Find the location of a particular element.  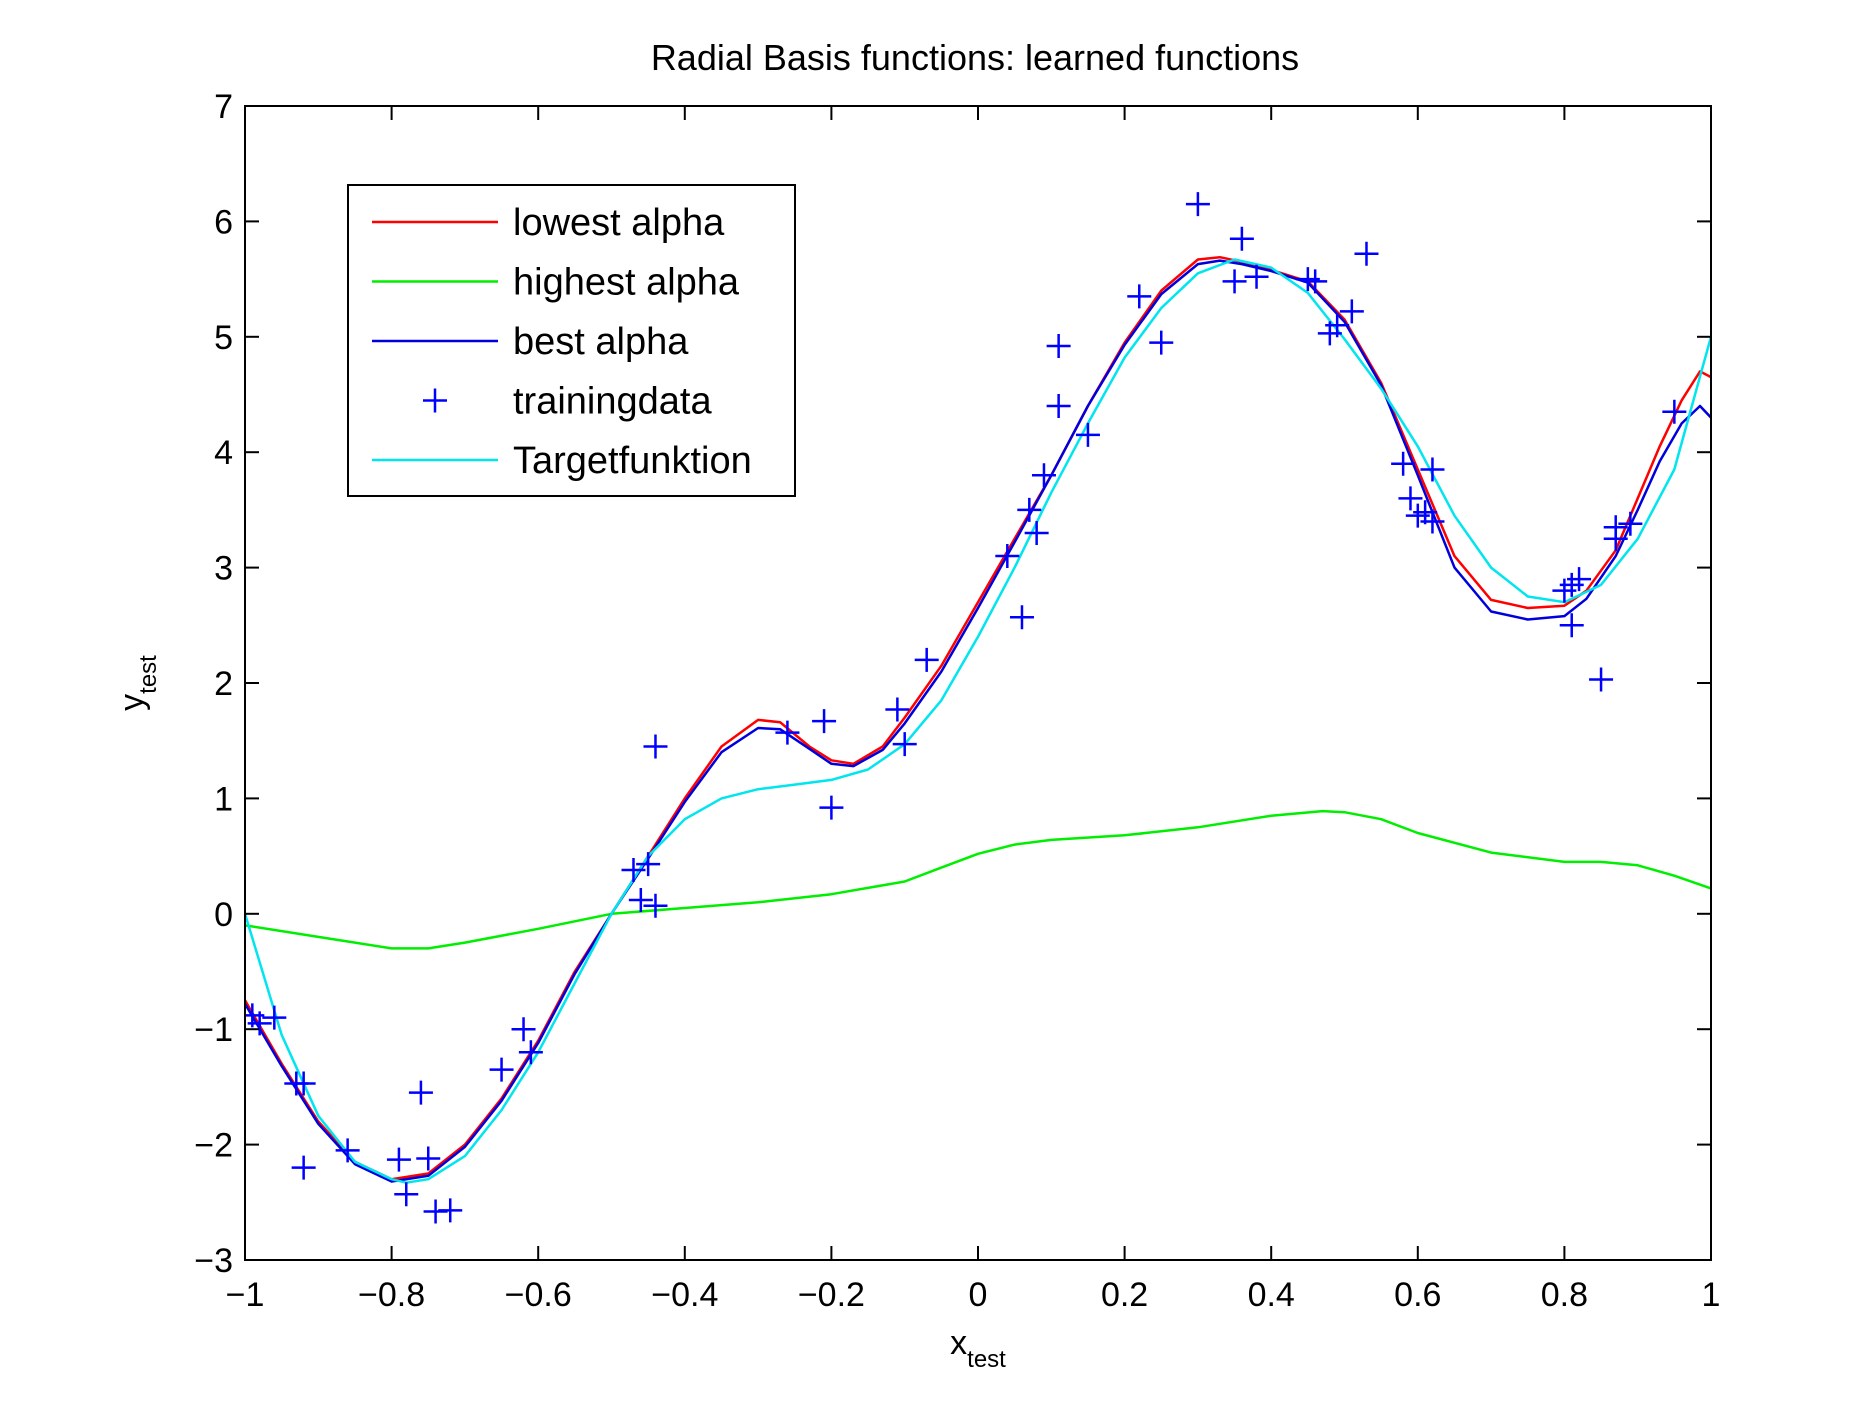

x-tick-label: 0.2 is located at coordinates (1124, 1295).